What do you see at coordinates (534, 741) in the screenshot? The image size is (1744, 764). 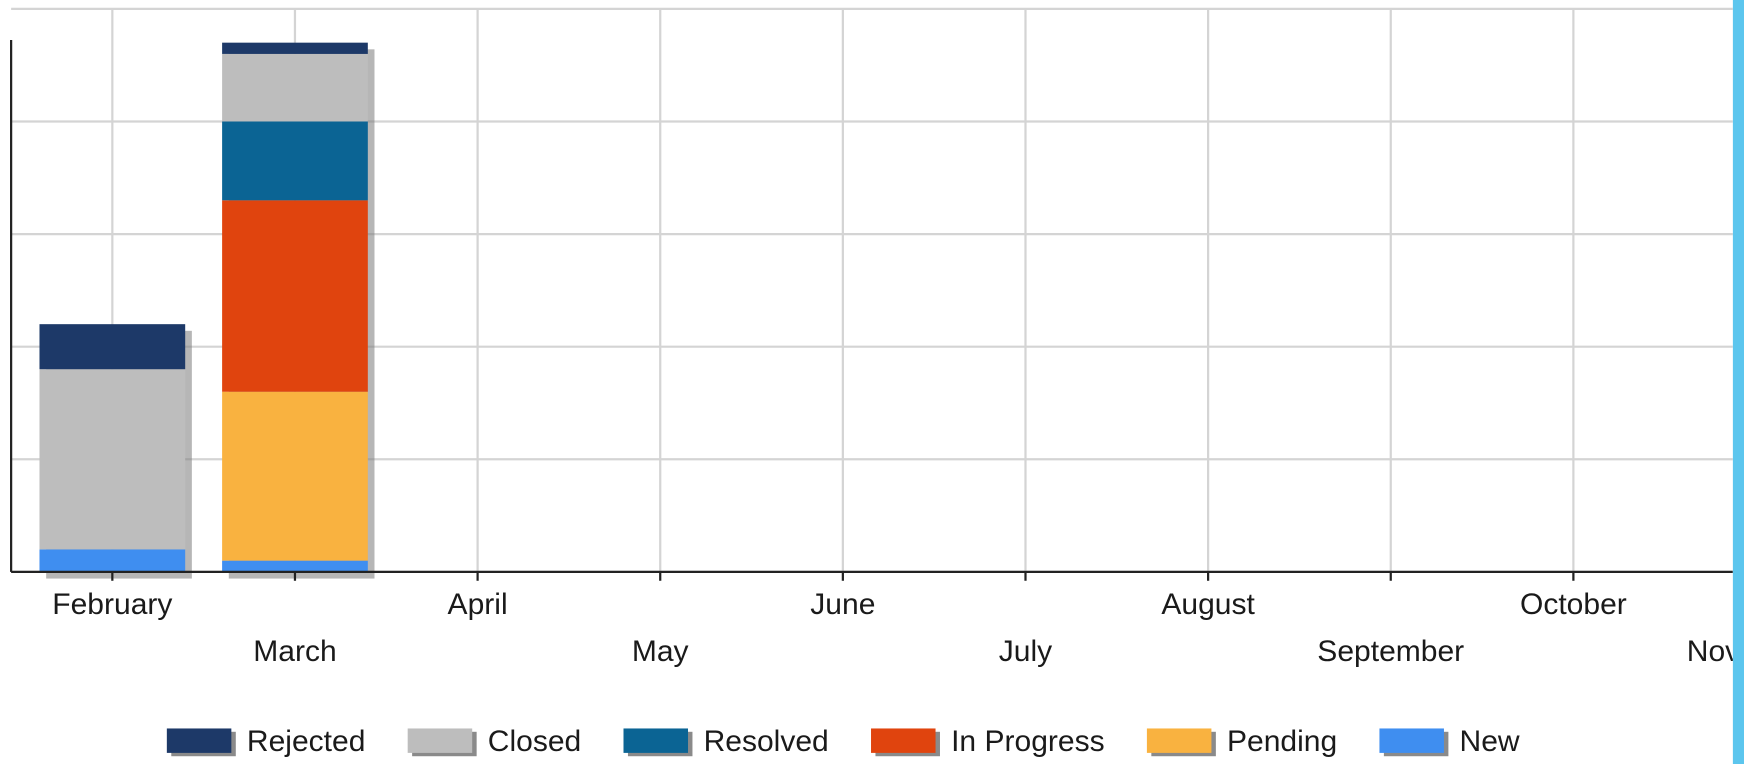 I see `legend-label: Closed` at bounding box center [534, 741].